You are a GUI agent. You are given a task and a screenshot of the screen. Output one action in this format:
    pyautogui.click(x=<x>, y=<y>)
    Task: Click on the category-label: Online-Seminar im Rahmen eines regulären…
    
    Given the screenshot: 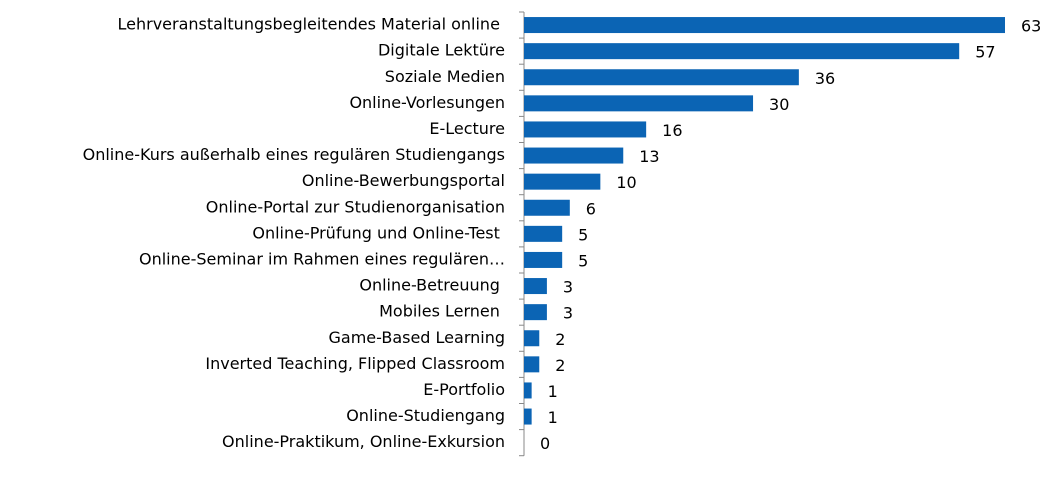 What is the action you would take?
    pyautogui.click(x=322, y=258)
    